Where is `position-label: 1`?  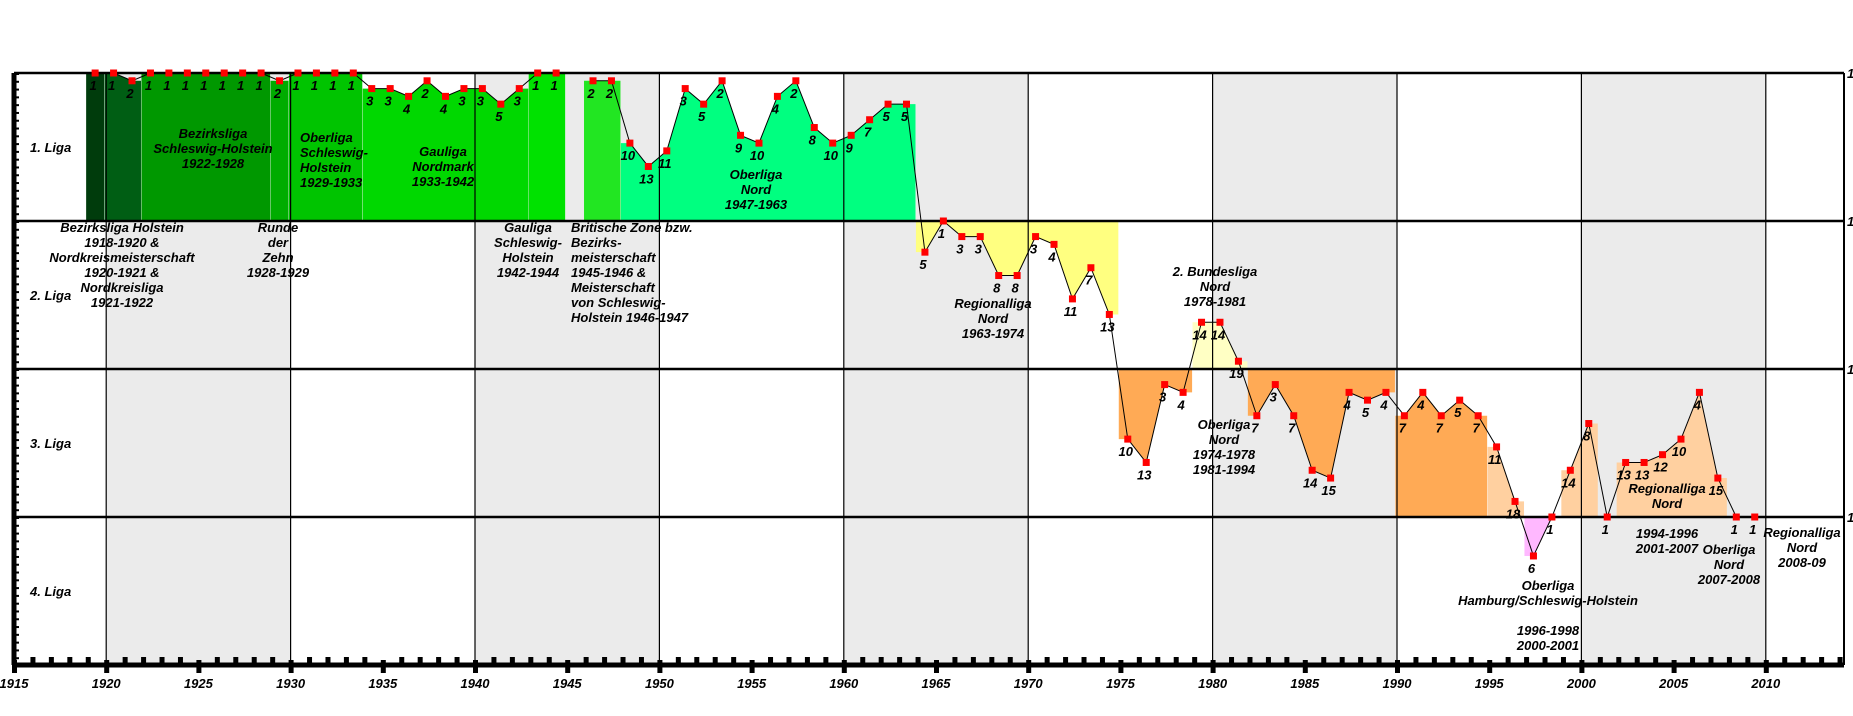
position-label: 1 is located at coordinates (1549, 529).